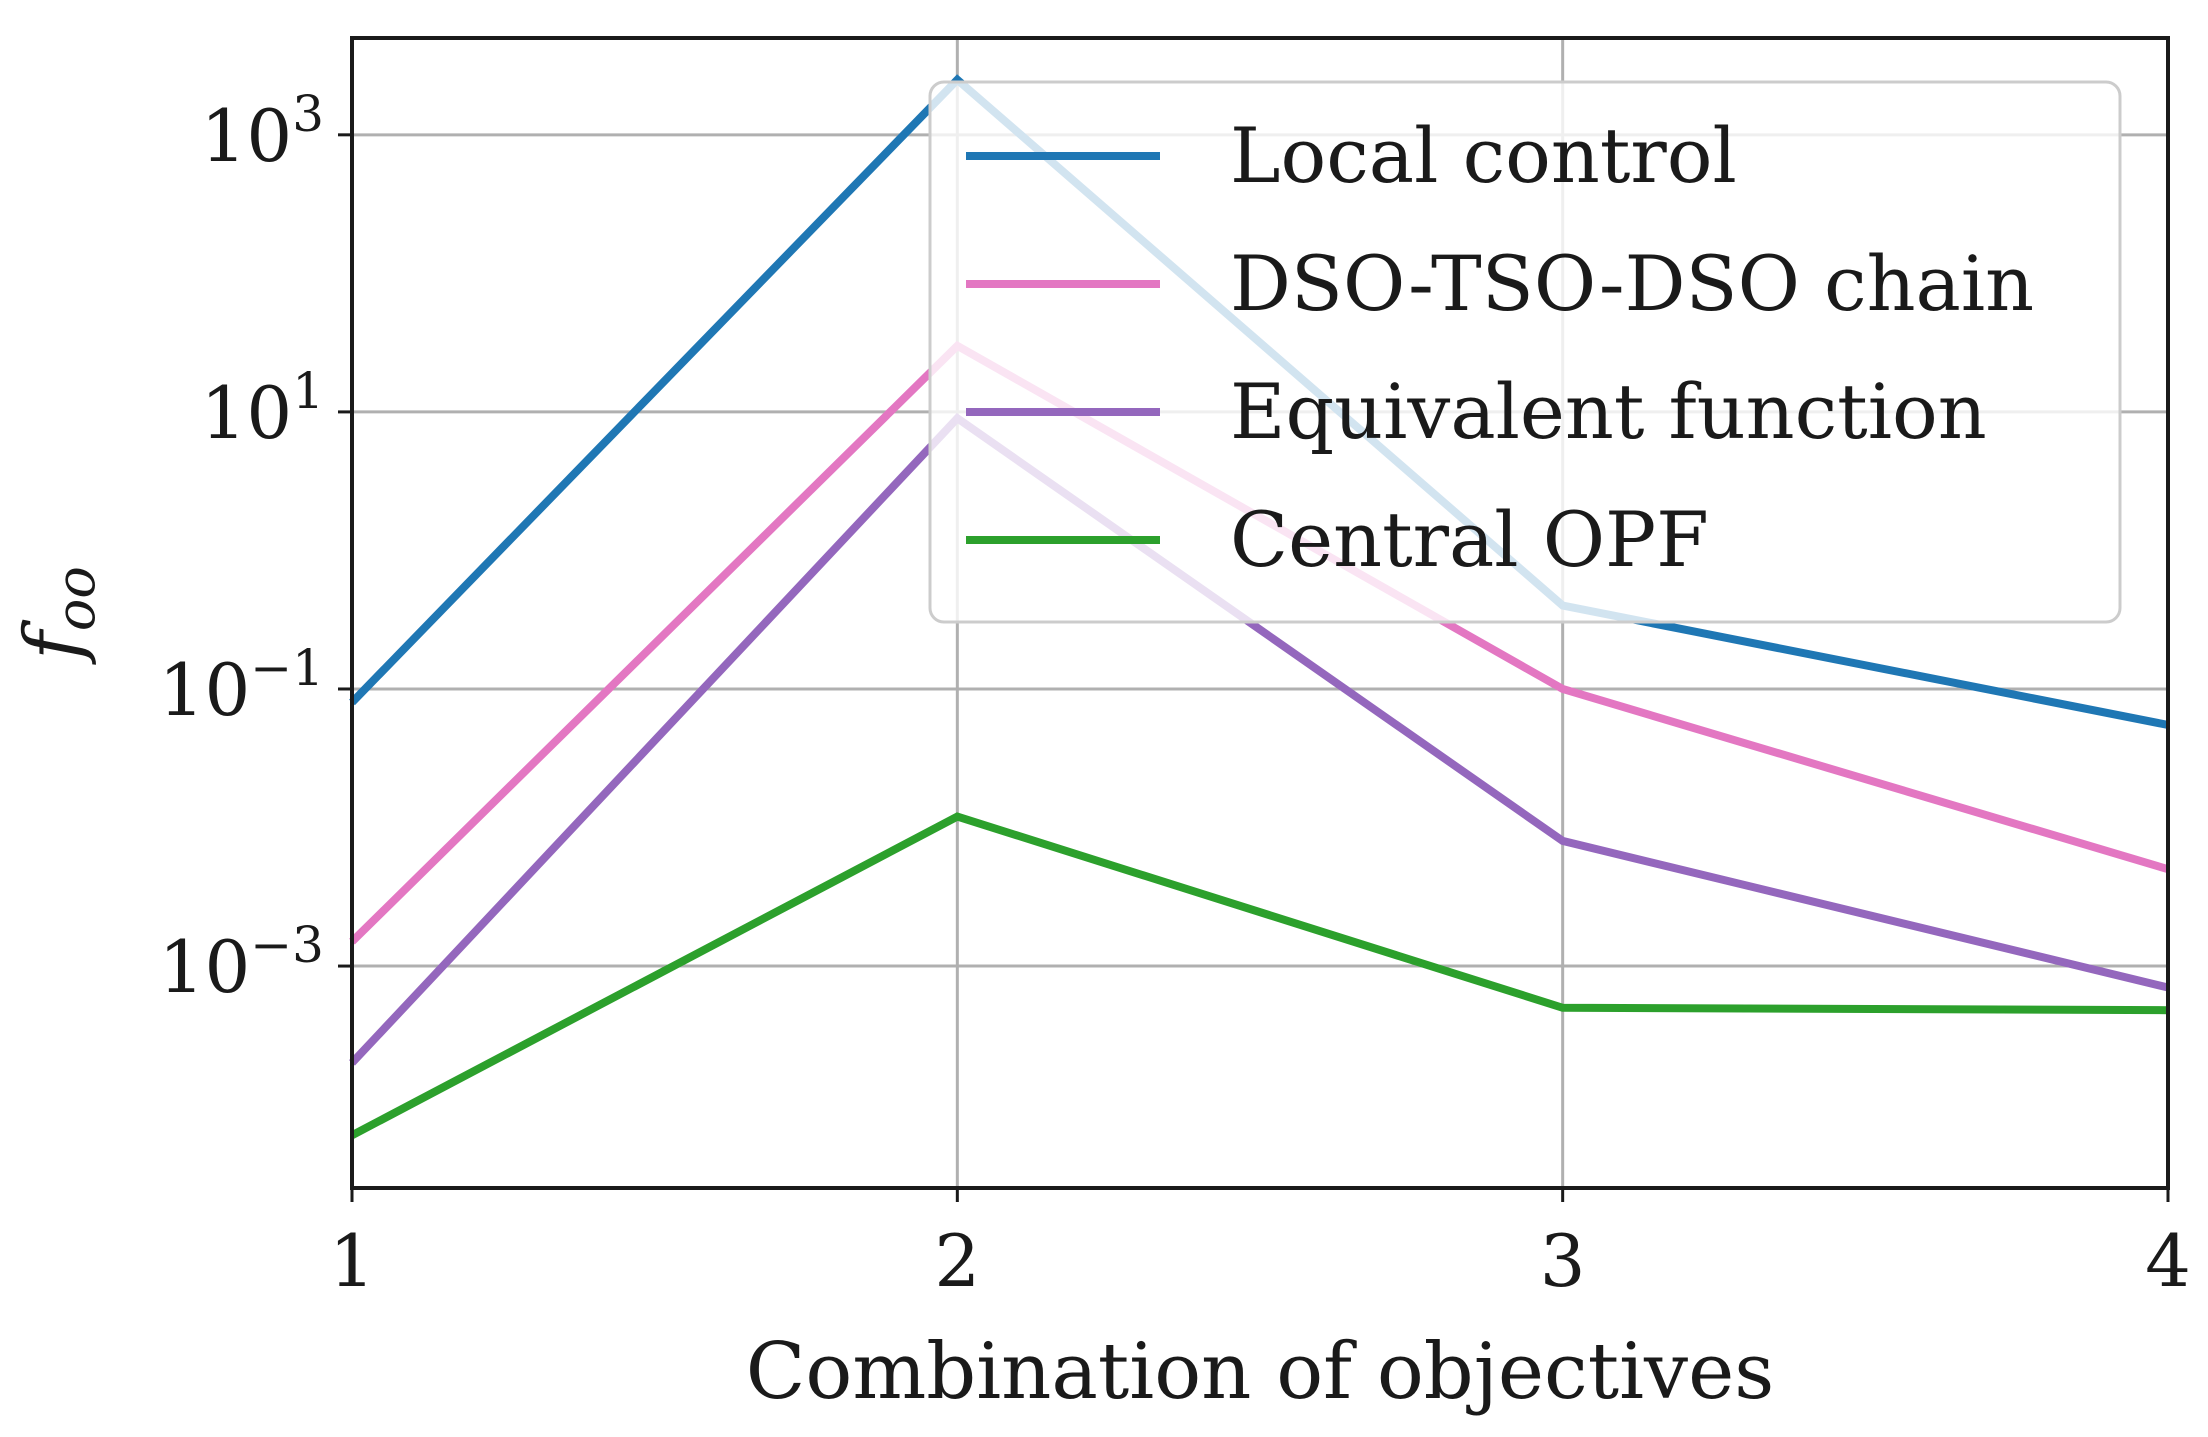 The image size is (2208, 1437). What do you see at coordinates (241, 962) in the screenshot?
I see `y-tick-label: 10⁻³` at bounding box center [241, 962].